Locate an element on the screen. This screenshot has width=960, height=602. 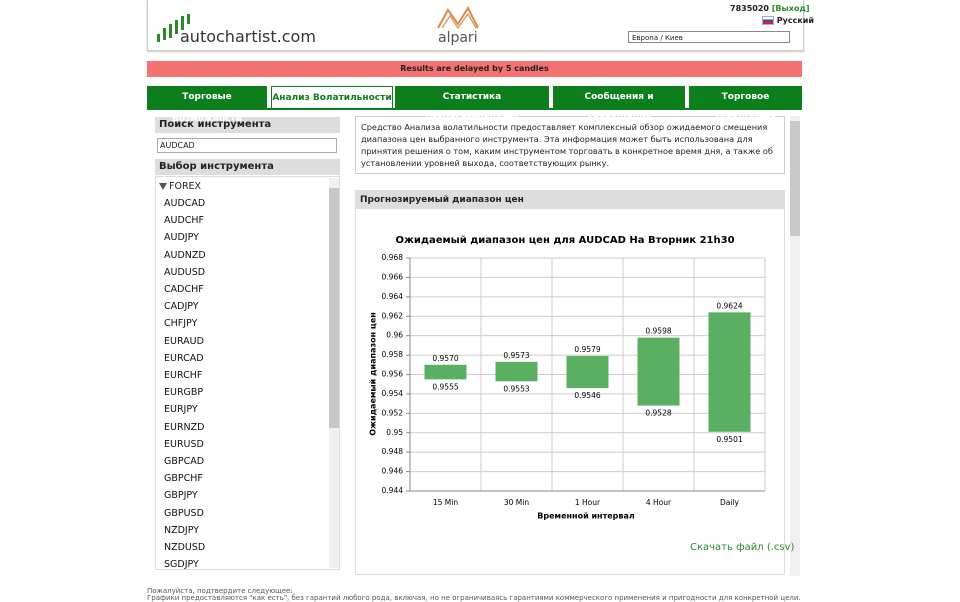
y-tick-label: 0.944 is located at coordinates (393, 490).